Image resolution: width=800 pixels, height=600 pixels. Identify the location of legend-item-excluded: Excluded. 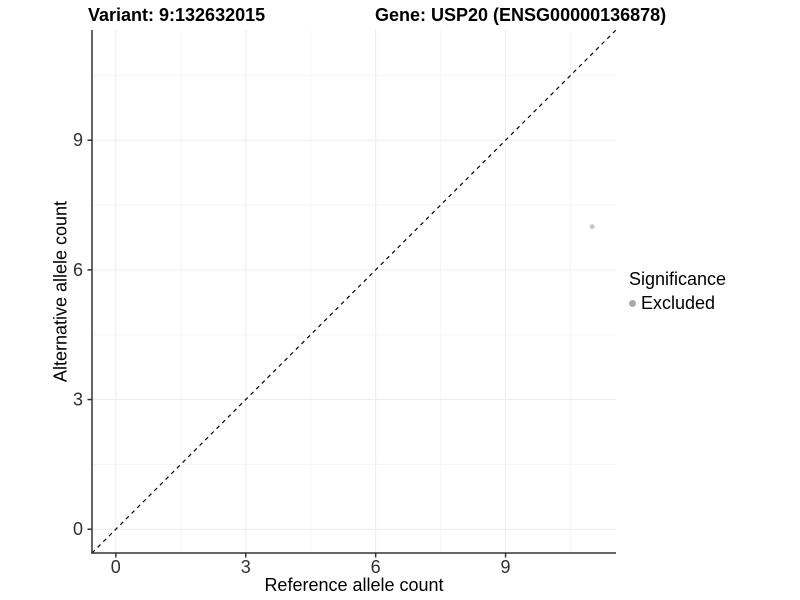
(677, 303).